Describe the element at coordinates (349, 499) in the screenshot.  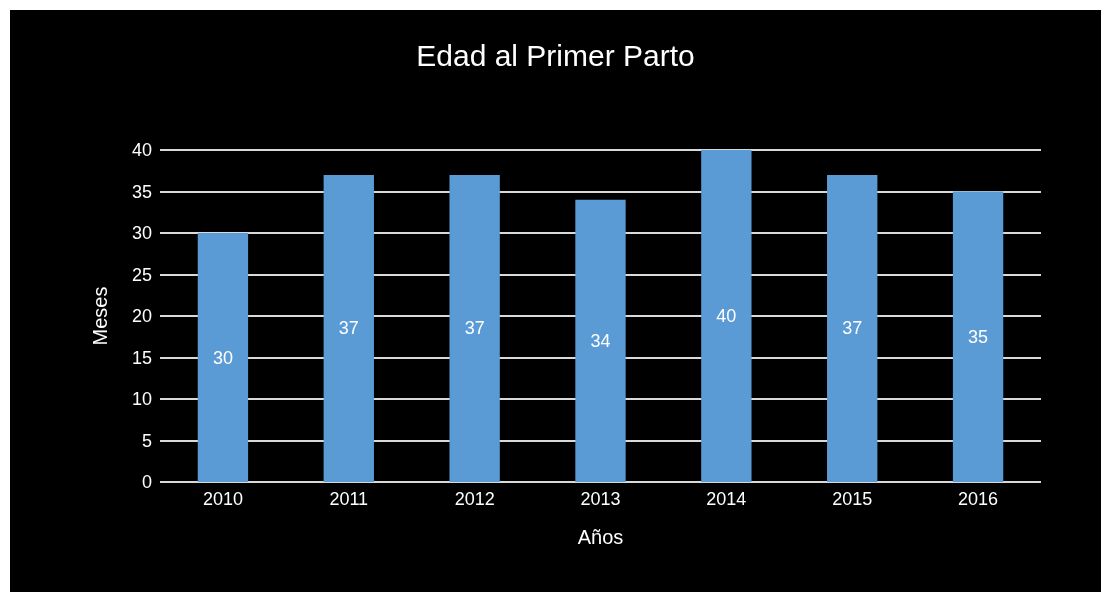
I see `x-tick-label: 2011` at that location.